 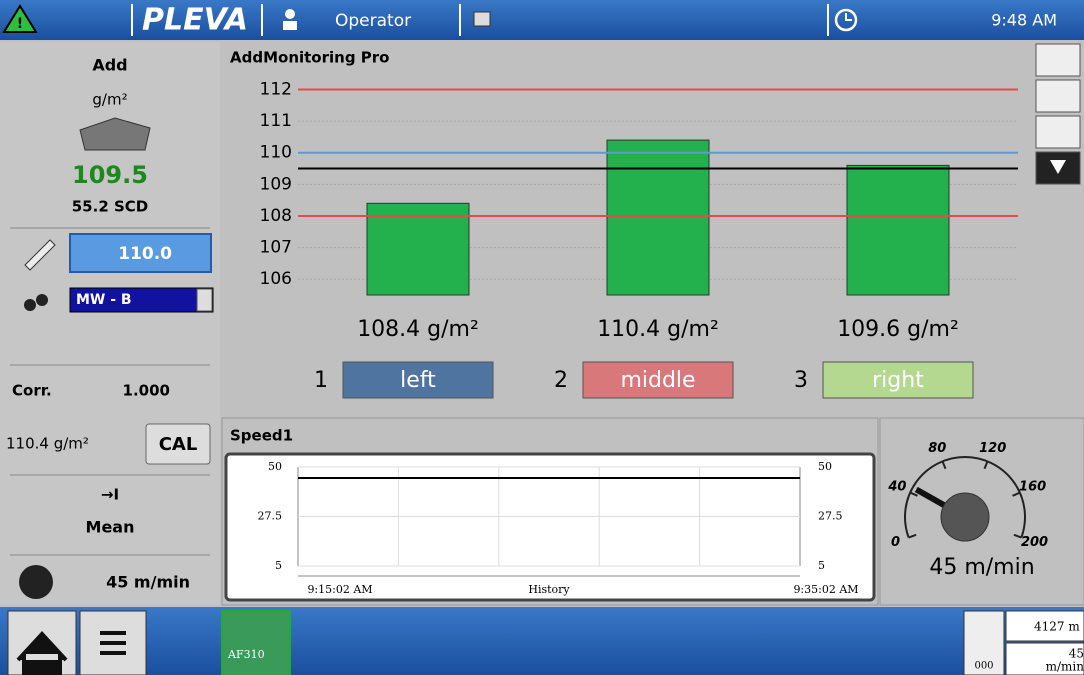 I want to click on clock-icon, so click(x=846, y=20).